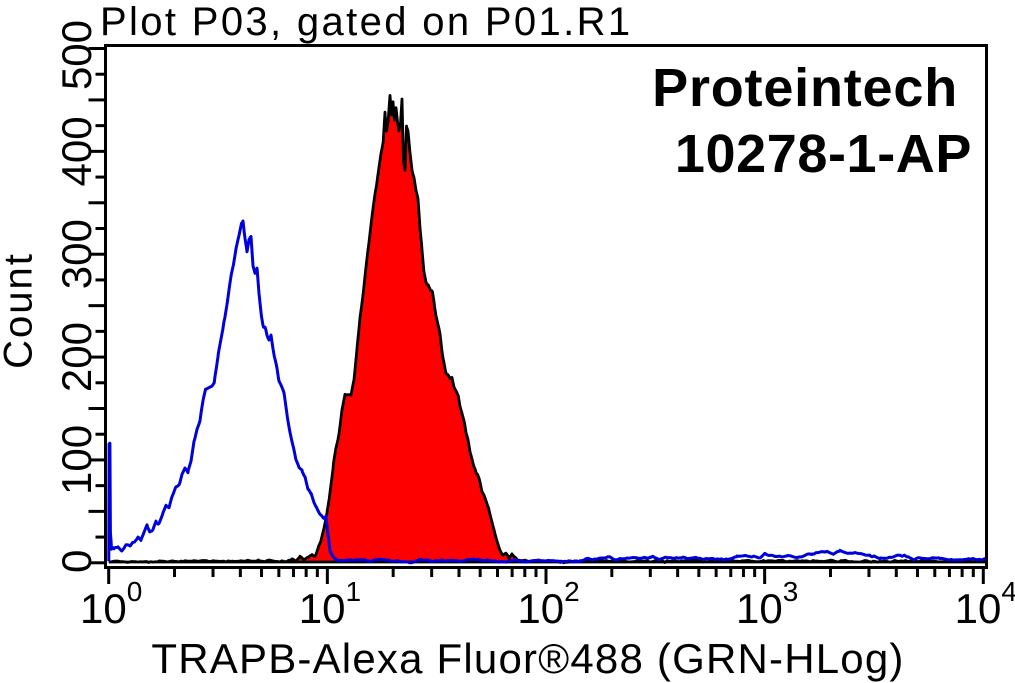 The image size is (1015, 683). I want to click on svg-text: 200, so click(76, 357).